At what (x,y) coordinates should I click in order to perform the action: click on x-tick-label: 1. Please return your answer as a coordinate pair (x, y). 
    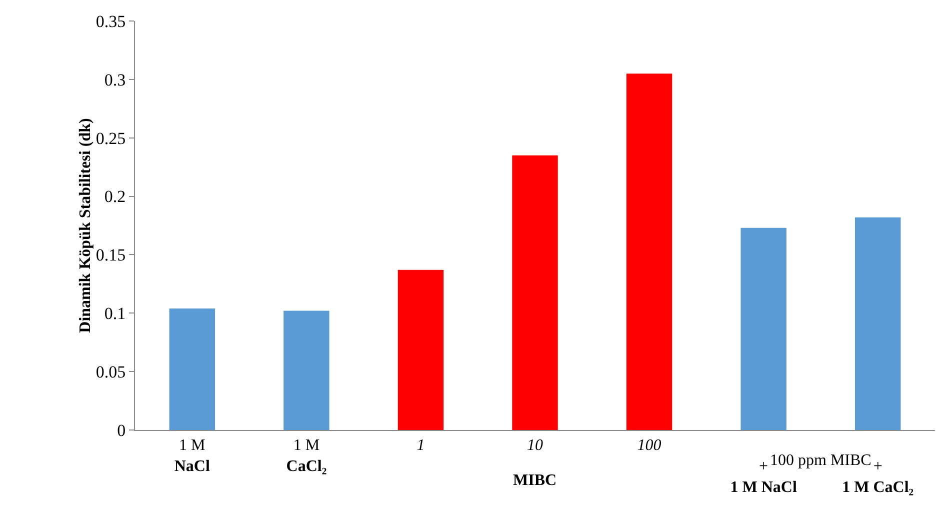
    Looking at the image, I should click on (420, 445).